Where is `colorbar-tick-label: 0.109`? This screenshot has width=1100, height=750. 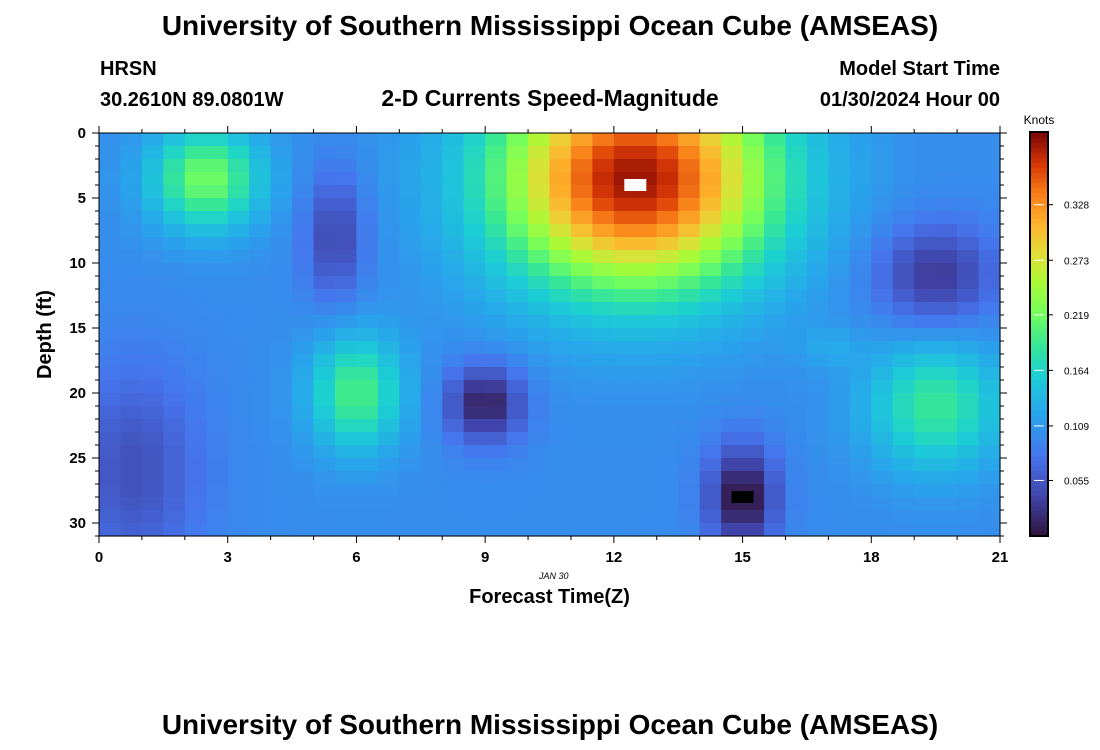
colorbar-tick-label: 0.109 is located at coordinates (1076, 427).